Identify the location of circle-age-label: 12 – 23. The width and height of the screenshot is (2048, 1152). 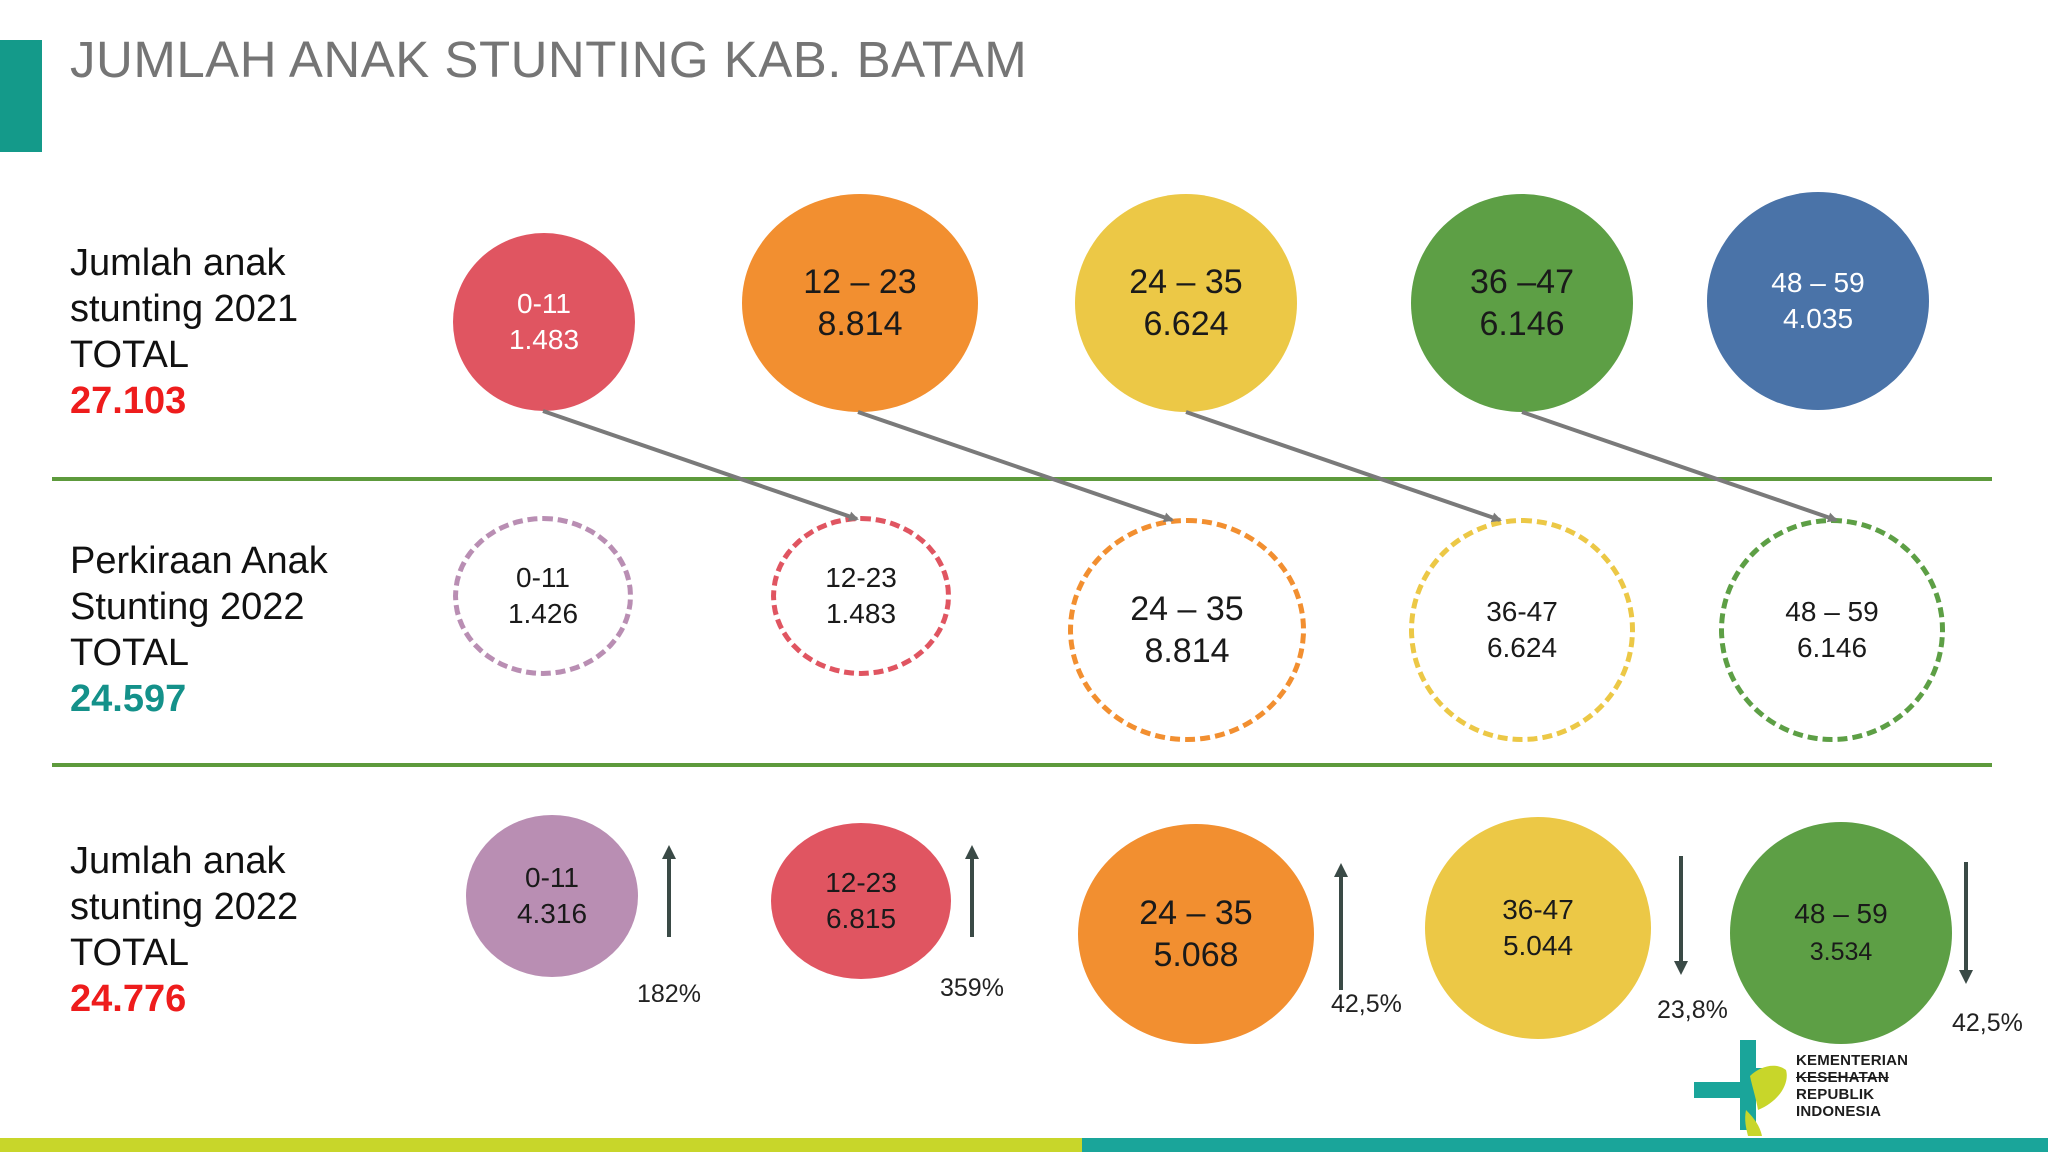
(860, 282).